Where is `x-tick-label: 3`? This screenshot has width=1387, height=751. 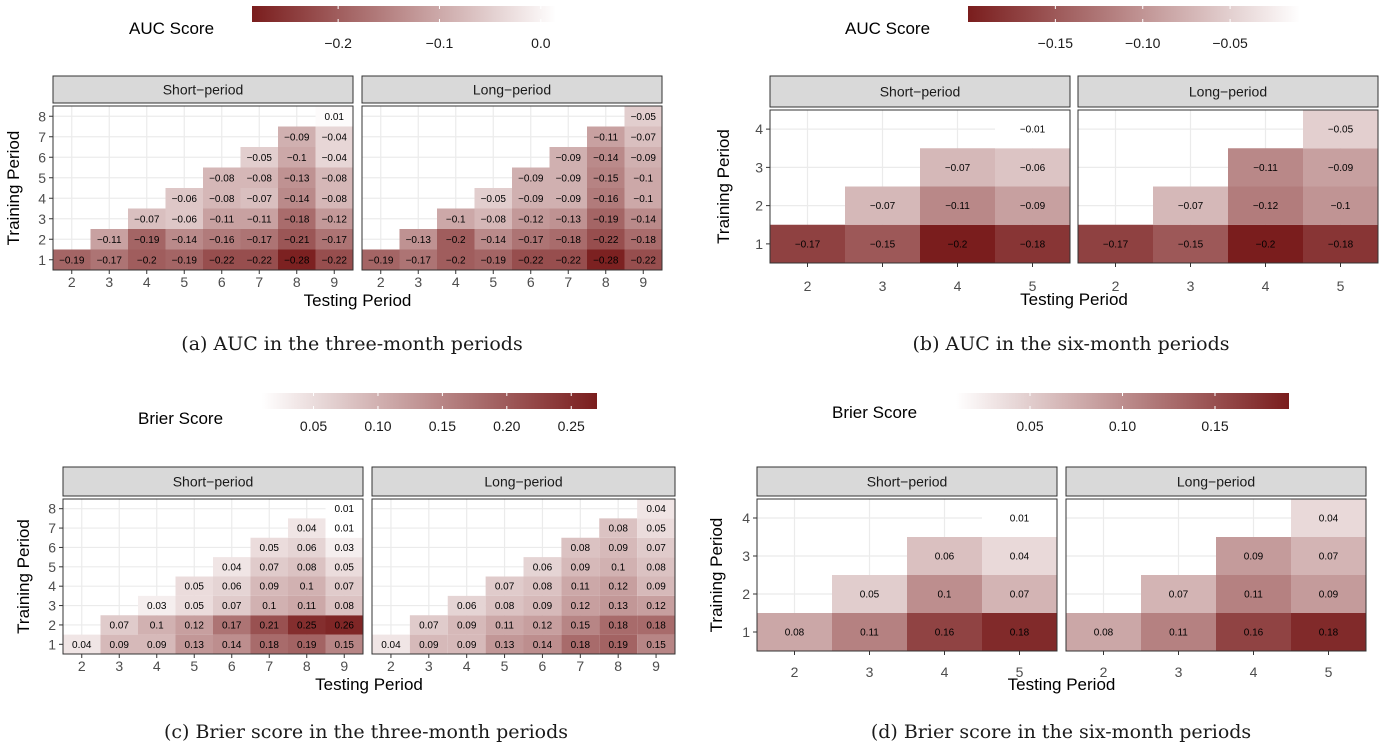 x-tick-label: 3 is located at coordinates (870, 672).